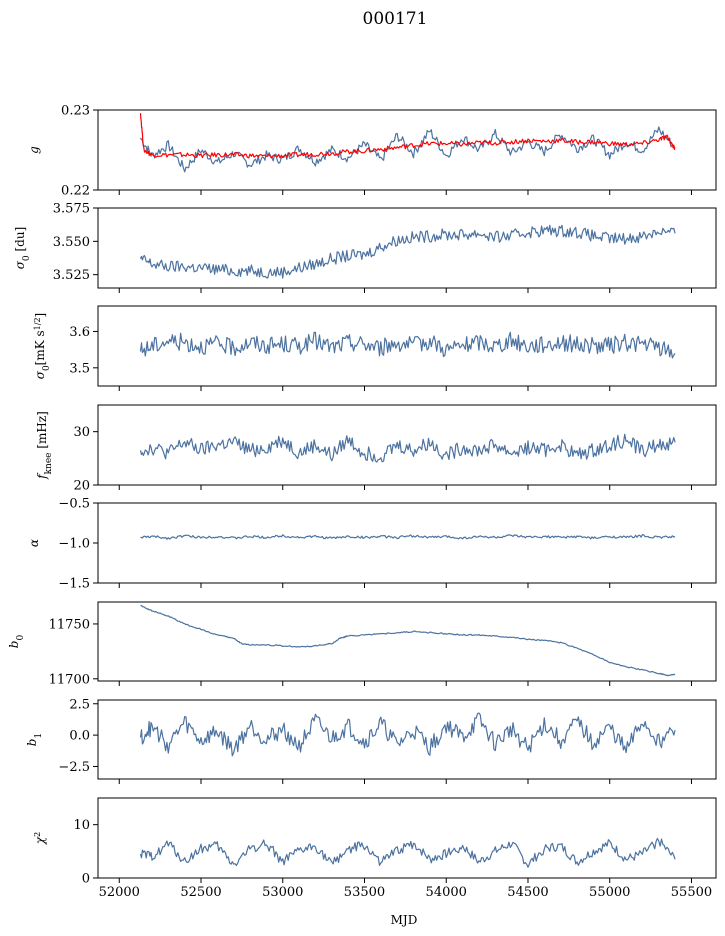 This screenshot has width=725, height=936. What do you see at coordinates (404, 920) in the screenshot?
I see `x-axis-label: MJD` at bounding box center [404, 920].